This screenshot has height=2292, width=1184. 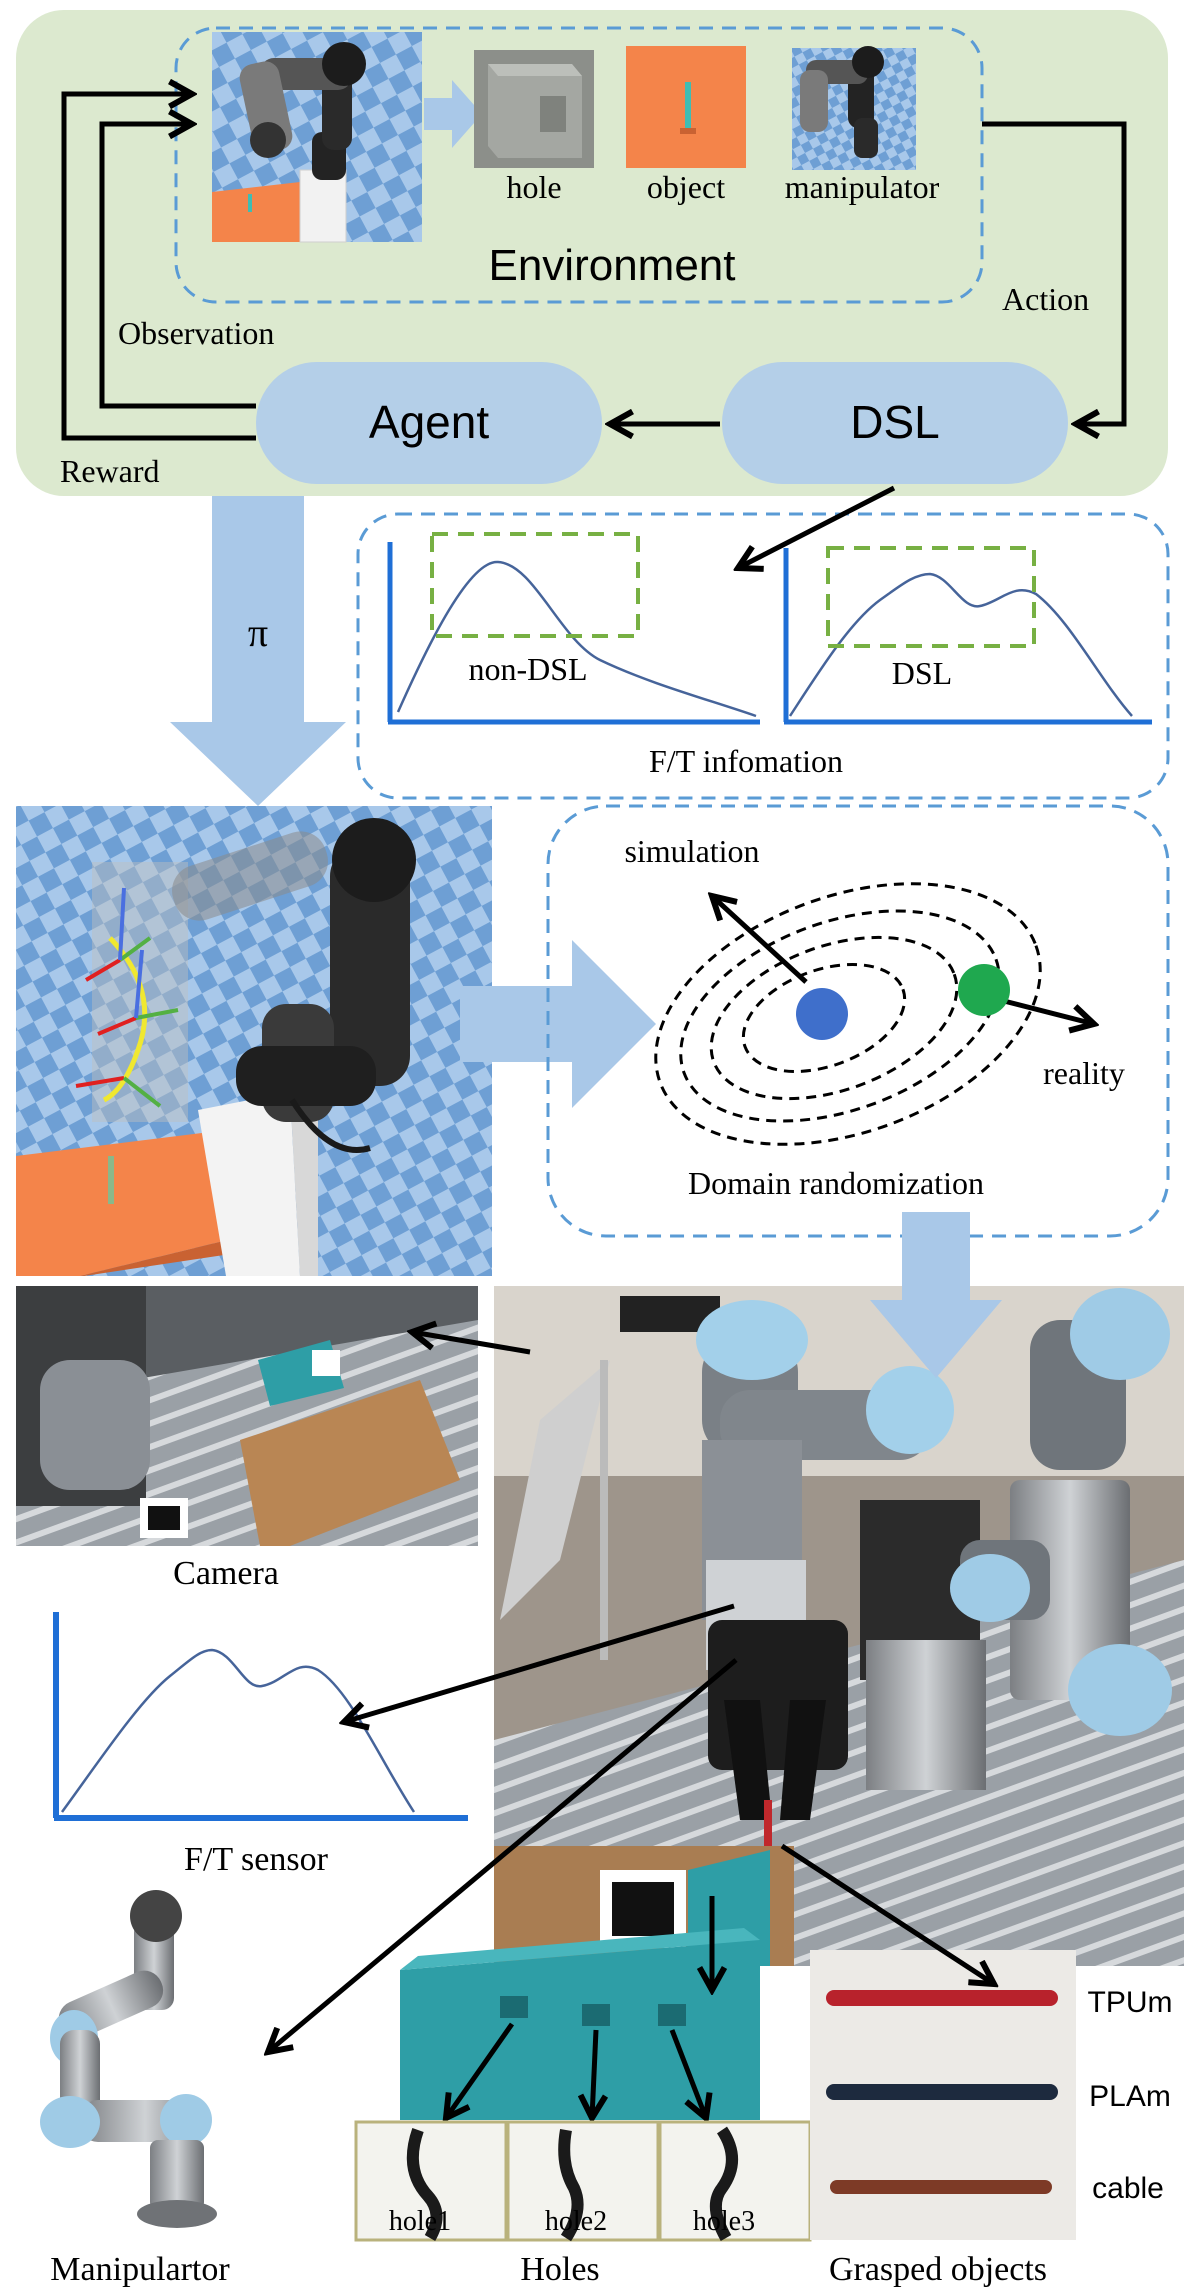 I want to click on ft-sensor-plot, so click(x=260, y=1716).